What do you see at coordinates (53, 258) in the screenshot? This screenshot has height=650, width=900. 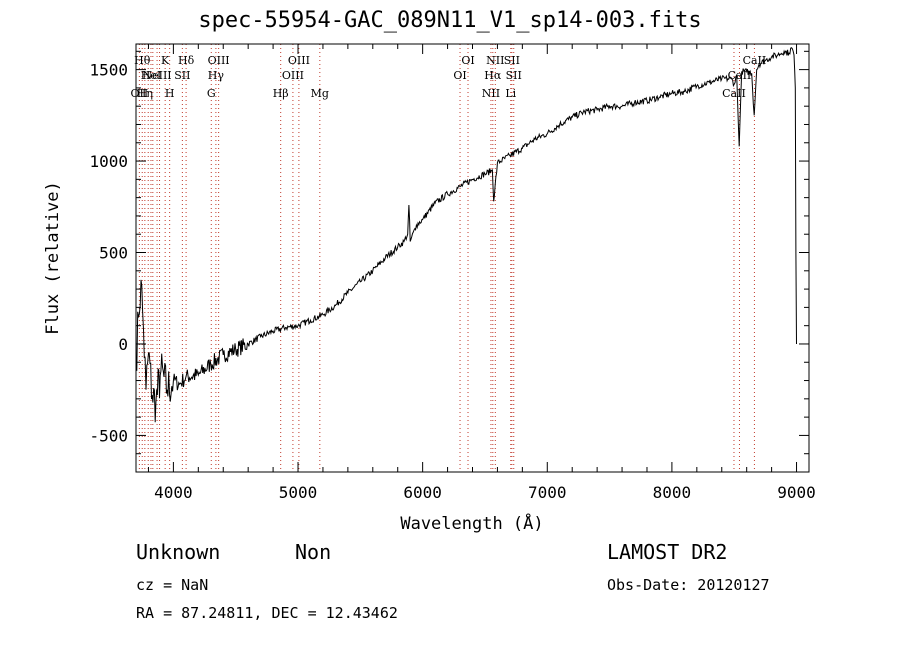 I see `y-axis-label: Flux (relative)` at bounding box center [53, 258].